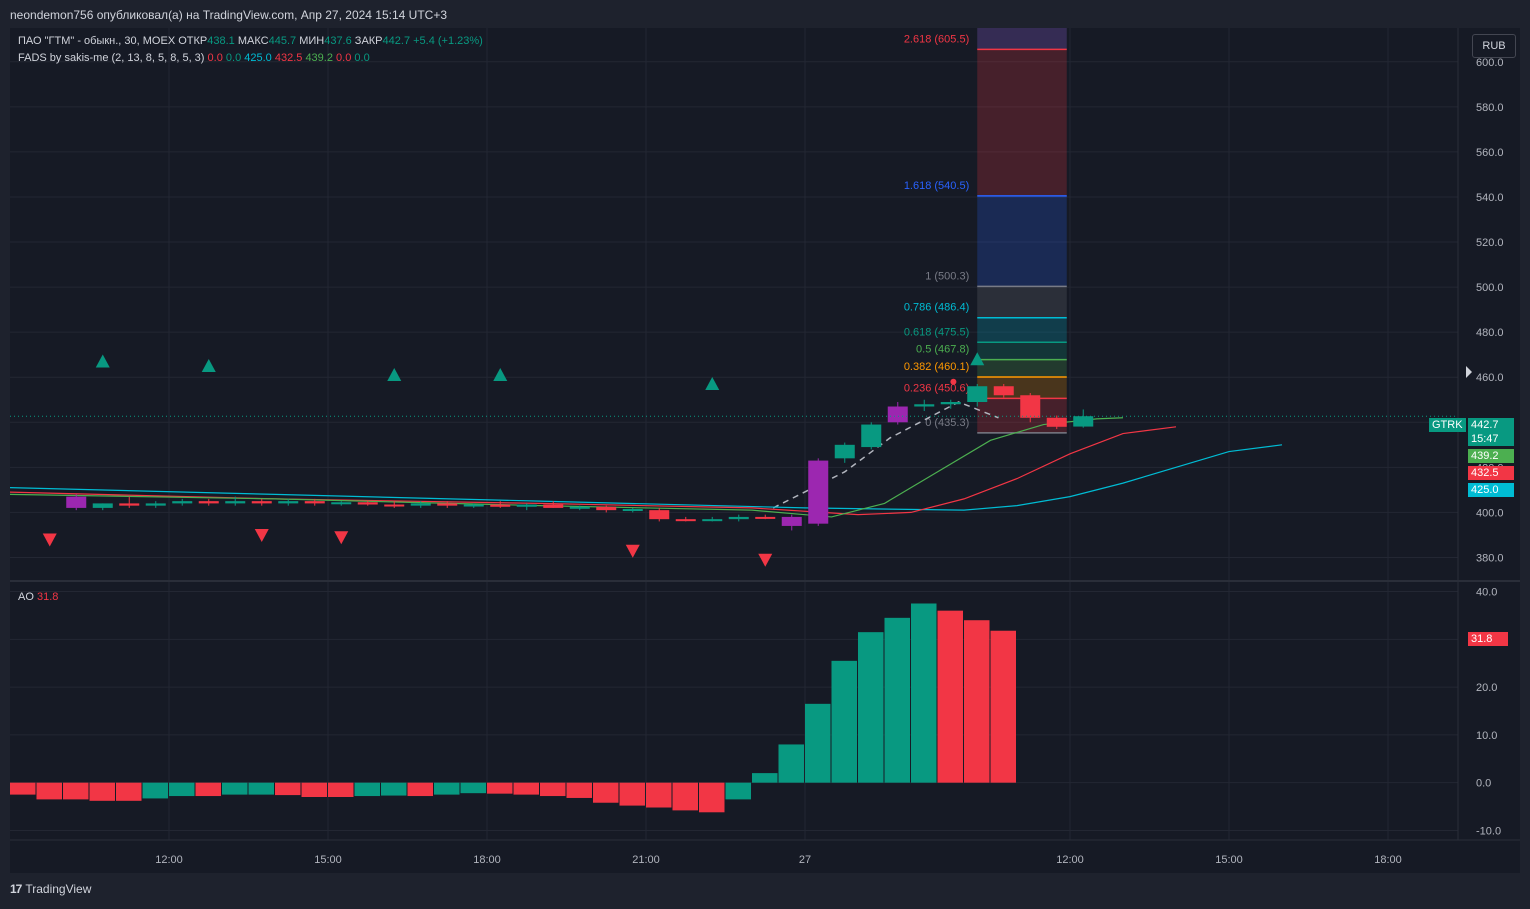 The image size is (1530, 909). What do you see at coordinates (942, 350) in the screenshot?
I see `fib-level-label: 0.5 (467.8)` at bounding box center [942, 350].